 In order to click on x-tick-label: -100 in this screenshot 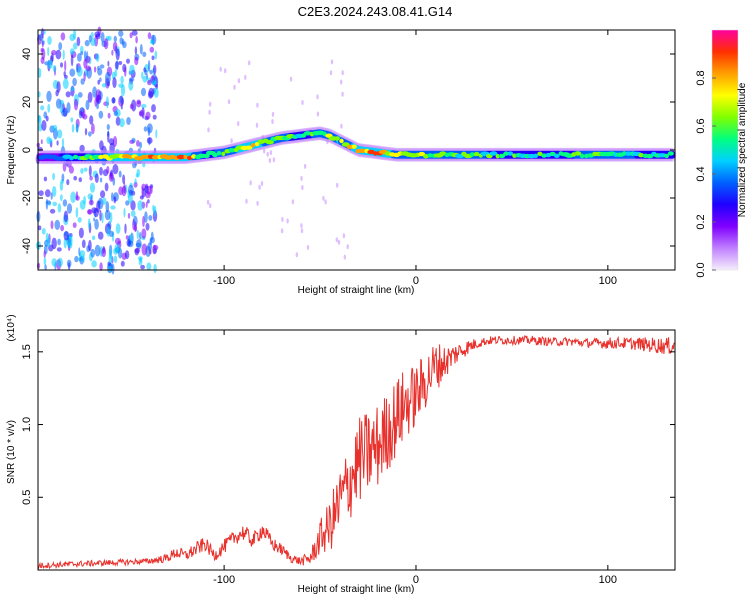, I will do `click(224, 281)`.